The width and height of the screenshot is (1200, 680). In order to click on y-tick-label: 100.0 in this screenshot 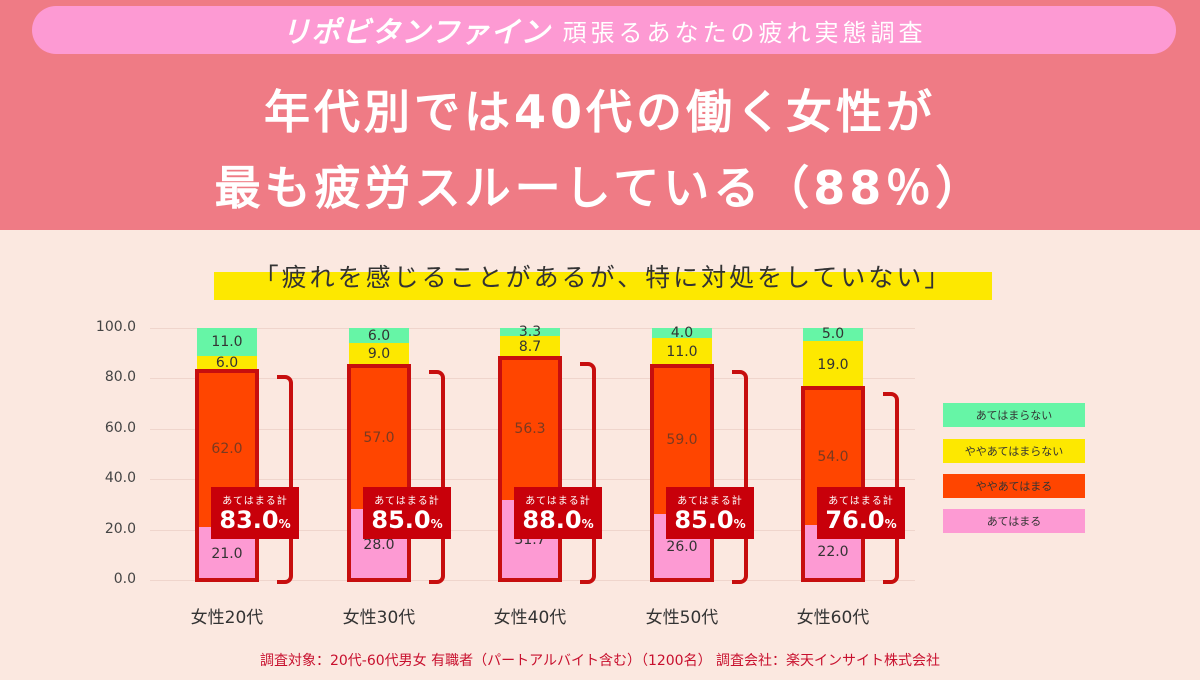, I will do `click(115, 327)`.